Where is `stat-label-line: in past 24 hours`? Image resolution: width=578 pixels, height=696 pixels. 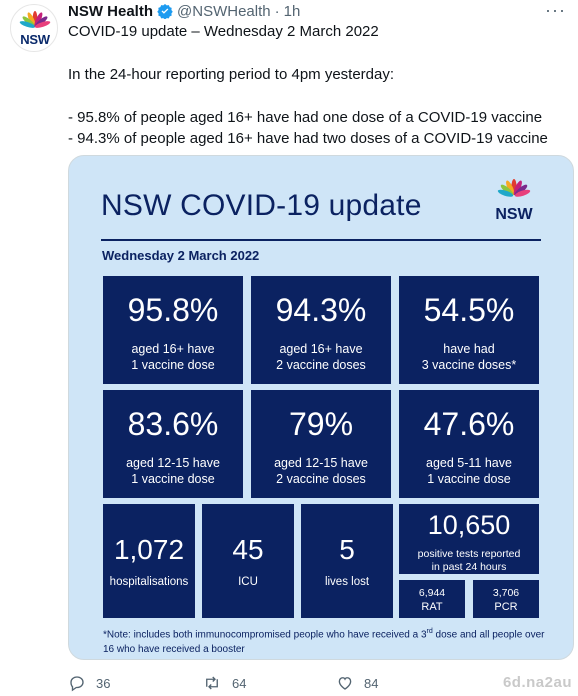
stat-label-line: in past 24 hours is located at coordinates (469, 567).